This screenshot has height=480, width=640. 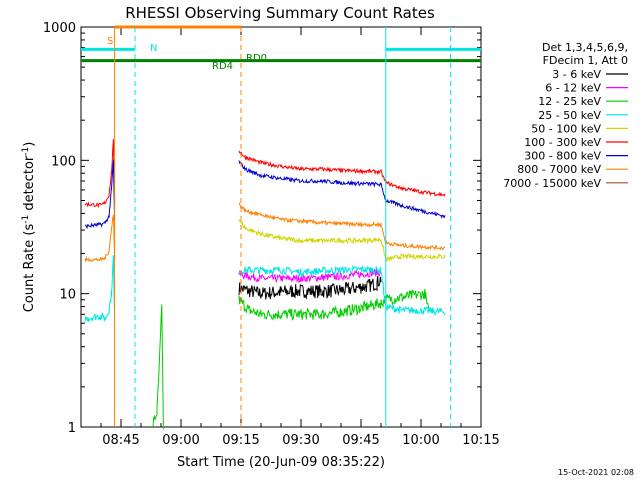 What do you see at coordinates (559, 169) in the screenshot?
I see `legend-entry-label: 800 - 7000 keV` at bounding box center [559, 169].